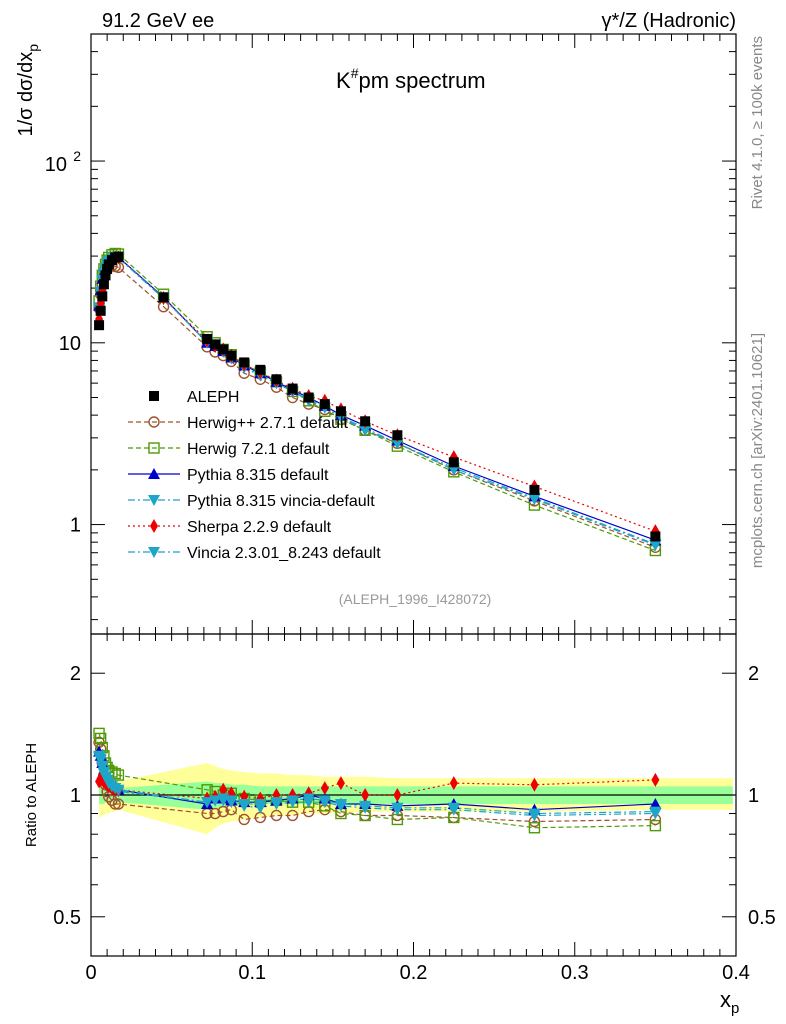 Image resolution: width=786 pixels, height=1024 pixels. Describe the element at coordinates (154, 448) in the screenshot. I see `legend-marker-herwig7` at that location.